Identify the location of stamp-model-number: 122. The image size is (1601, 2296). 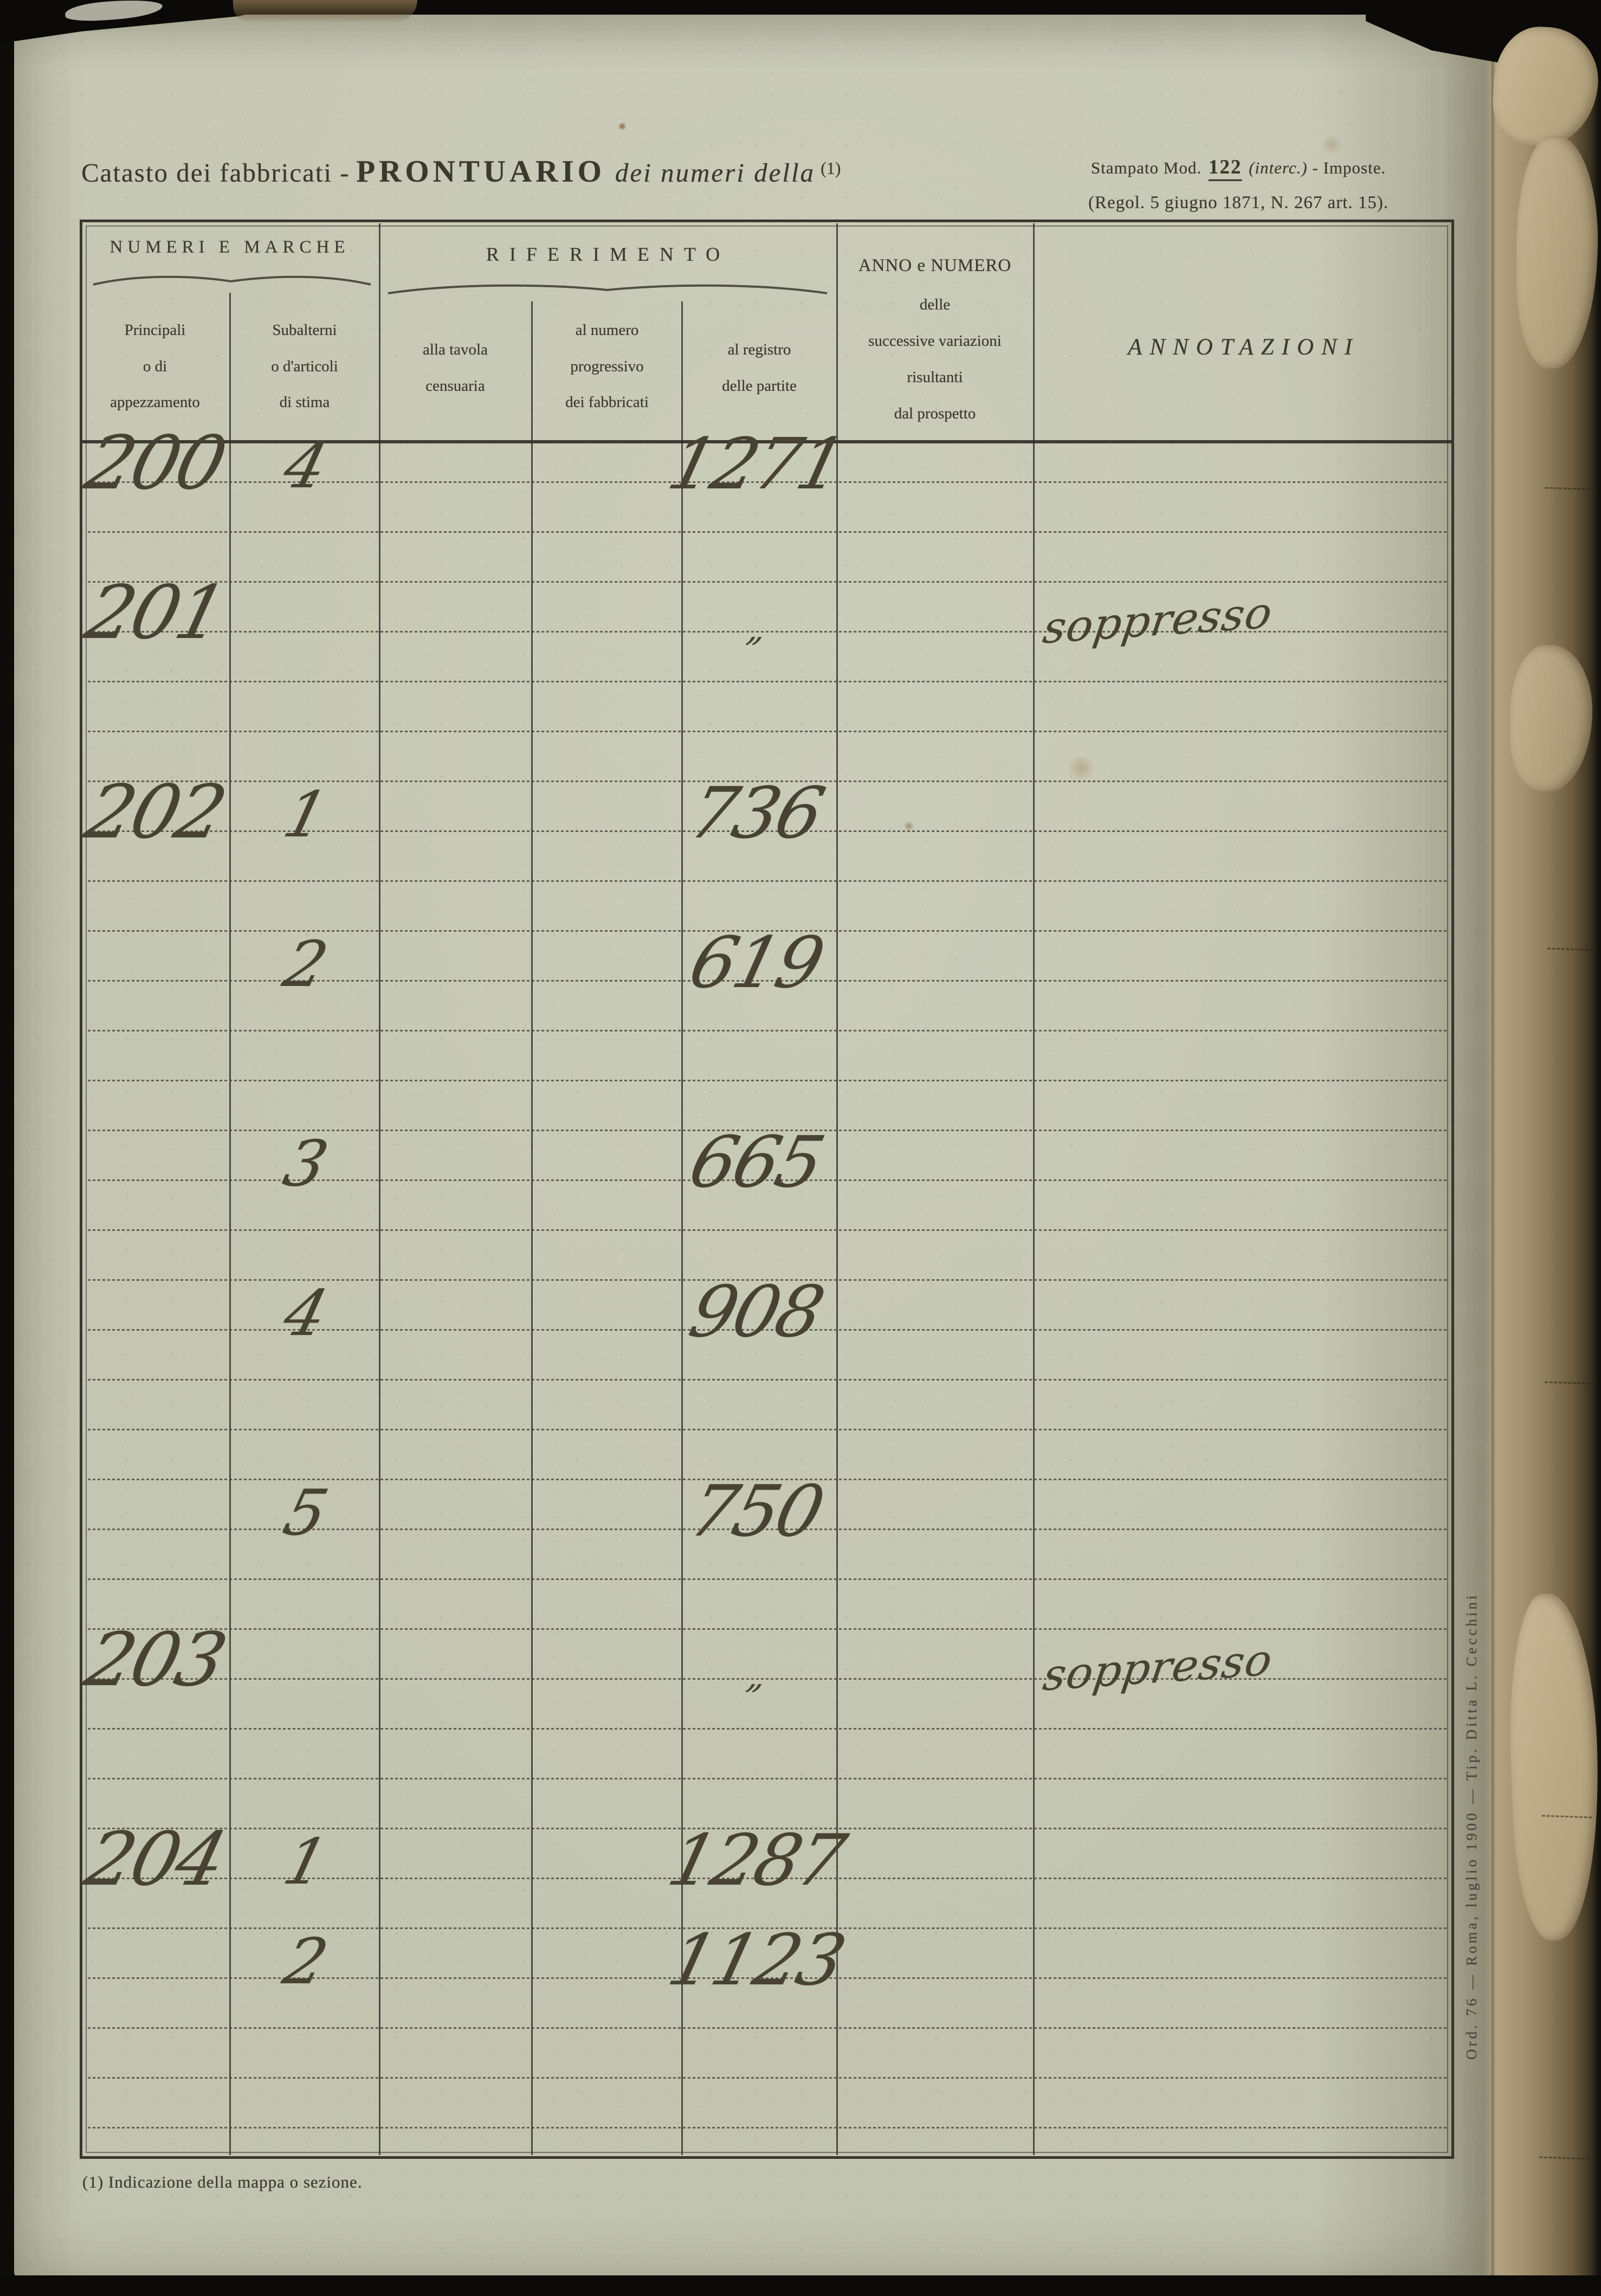
(1225, 167).